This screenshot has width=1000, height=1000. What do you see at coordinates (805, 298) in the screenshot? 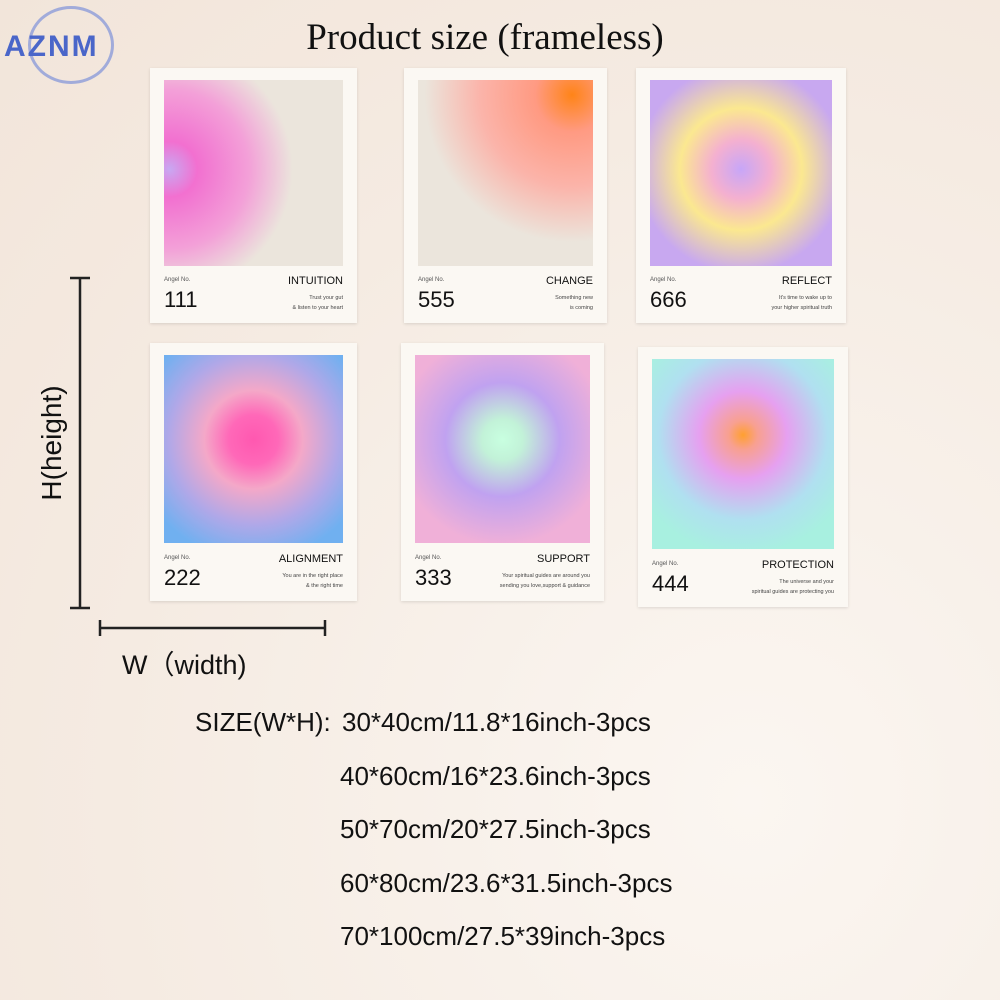
I see `poster-caption: It's time to wake up to` at bounding box center [805, 298].